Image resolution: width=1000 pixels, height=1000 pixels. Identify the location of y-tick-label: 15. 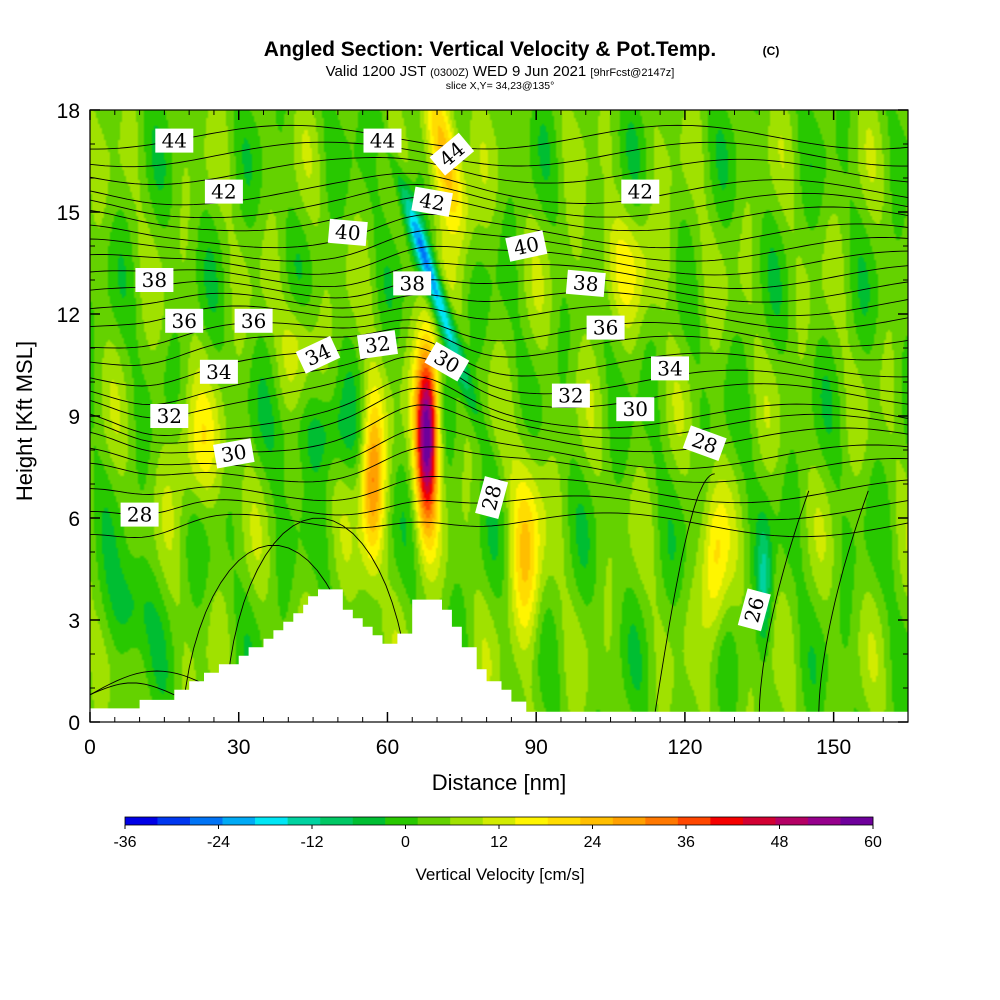
(68, 213).